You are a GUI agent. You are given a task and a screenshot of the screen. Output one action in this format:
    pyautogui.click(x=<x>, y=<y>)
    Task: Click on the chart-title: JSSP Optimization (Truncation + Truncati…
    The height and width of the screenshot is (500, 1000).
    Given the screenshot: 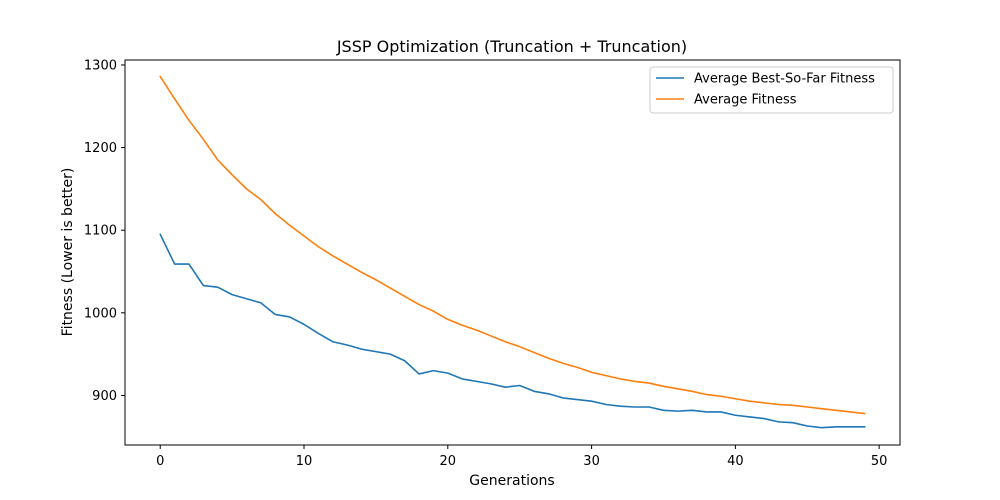 What is the action you would take?
    pyautogui.click(x=511, y=46)
    